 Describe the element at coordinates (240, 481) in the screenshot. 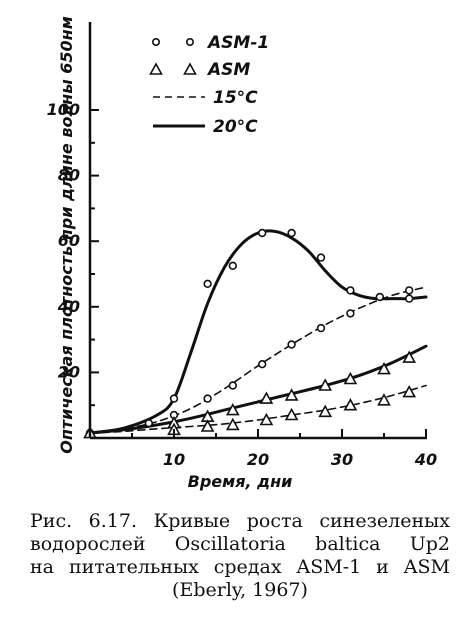

I see `x-axis-label: Время, дни` at that location.